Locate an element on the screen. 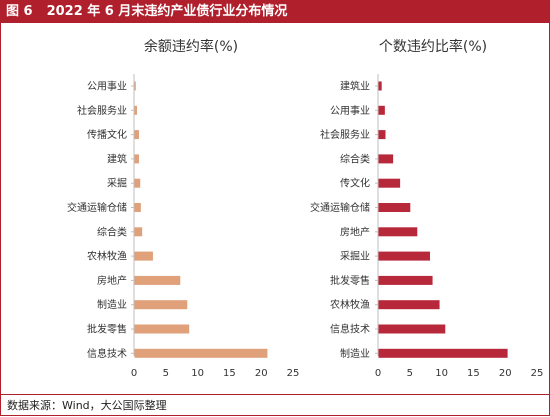 The width and height of the screenshot is (550, 417). category-label: 建筑业 is located at coordinates (355, 86).